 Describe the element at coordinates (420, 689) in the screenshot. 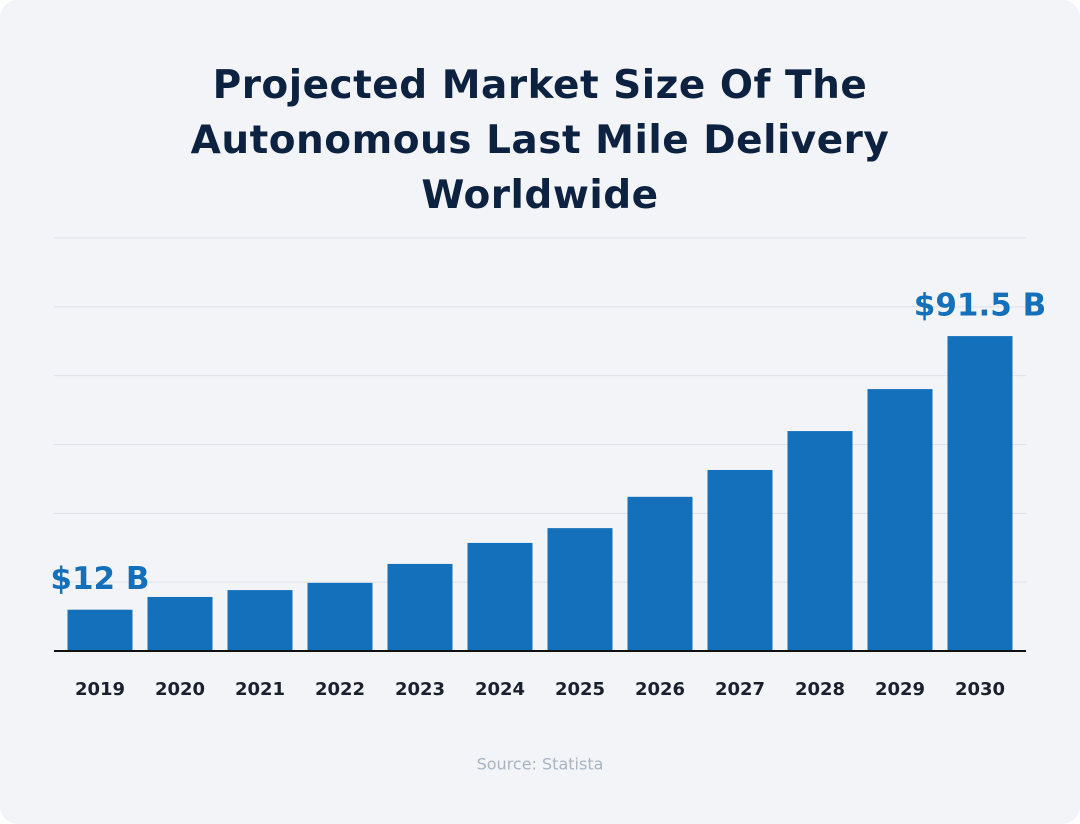

I see `x-tick-label: 2023` at that location.